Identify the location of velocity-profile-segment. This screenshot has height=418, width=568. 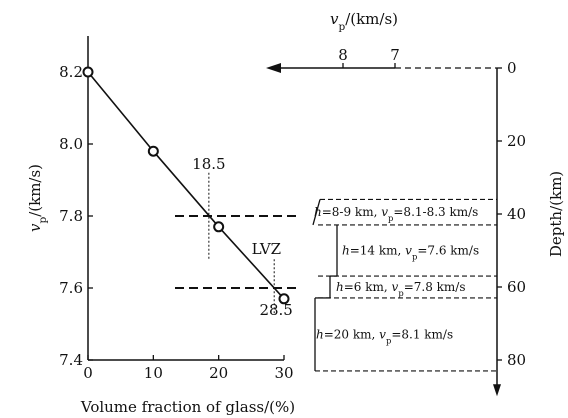
(316, 212).